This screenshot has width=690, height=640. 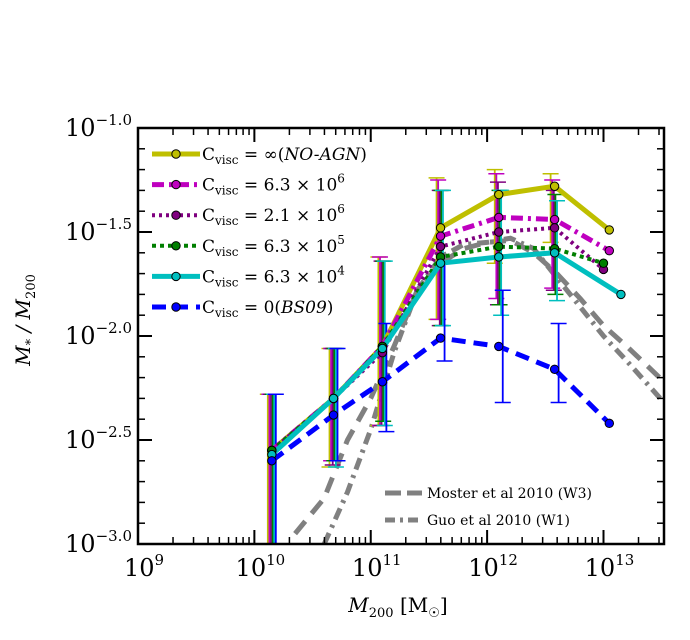 What do you see at coordinates (98, 126) in the screenshot?
I see `y-tick-label-0: 10−1.0` at bounding box center [98, 126].